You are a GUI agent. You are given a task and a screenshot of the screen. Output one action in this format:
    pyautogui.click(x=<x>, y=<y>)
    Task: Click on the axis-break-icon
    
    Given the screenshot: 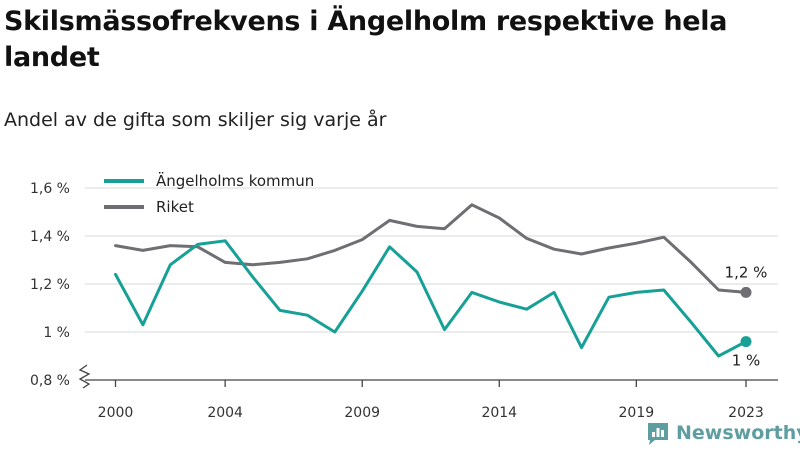 What is the action you would take?
    pyautogui.click(x=84, y=376)
    